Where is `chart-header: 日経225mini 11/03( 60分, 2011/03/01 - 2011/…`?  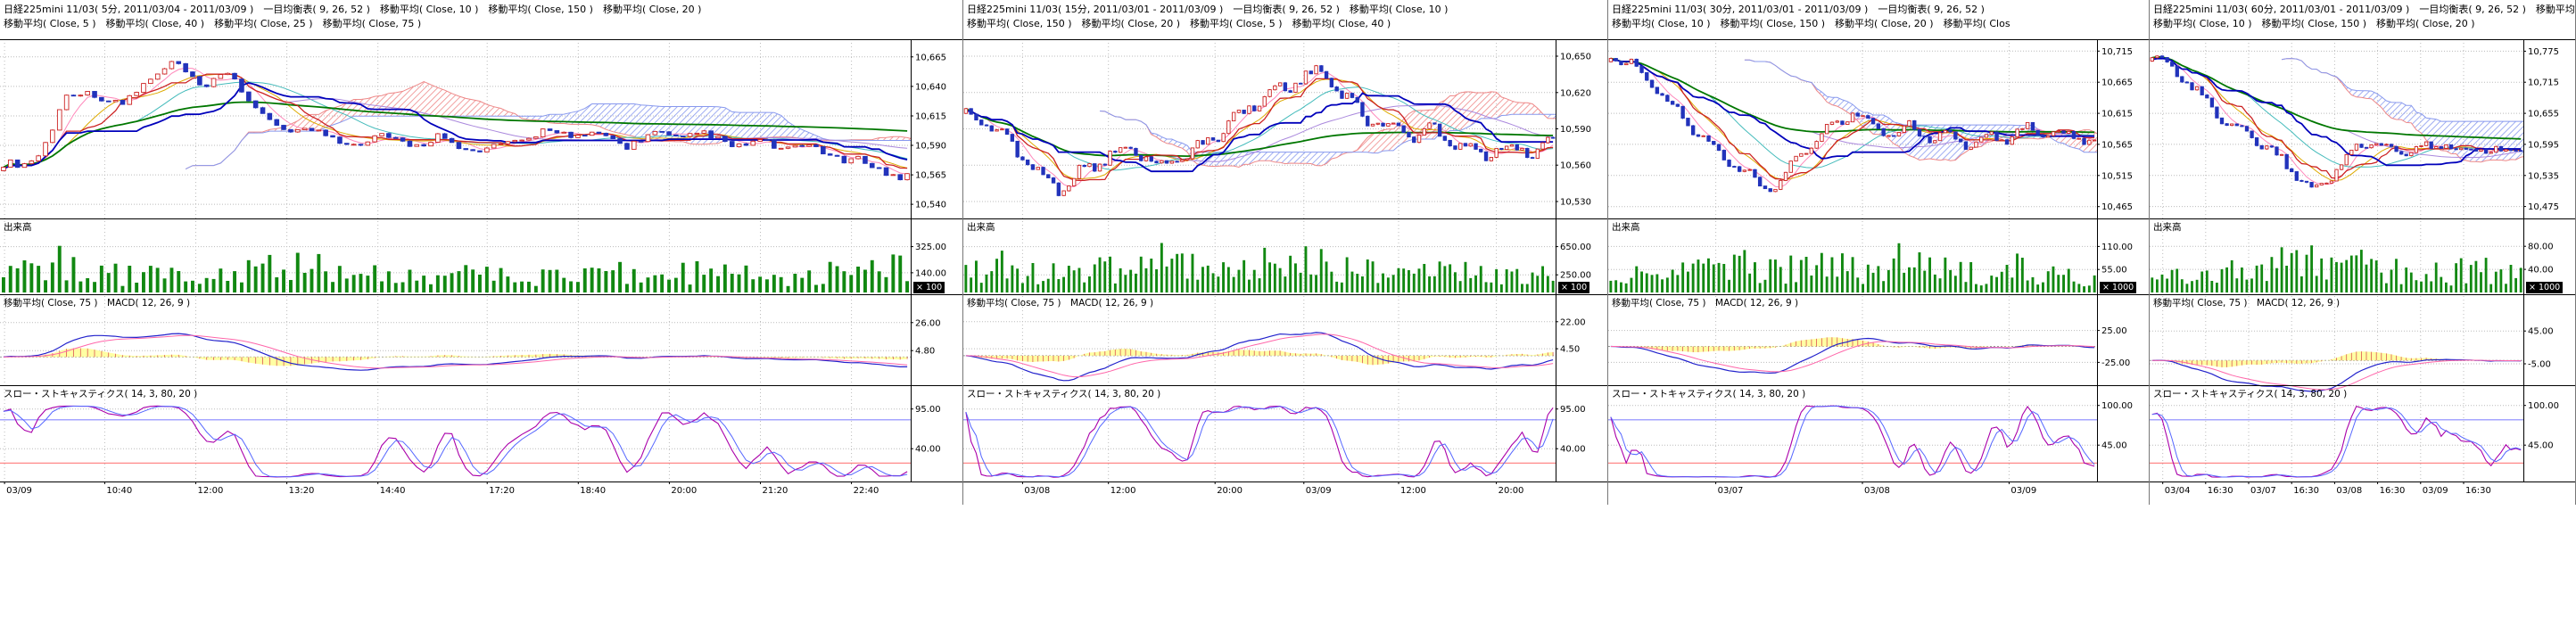
chart-header: 日経225mini 11/03( 60分, 2011/03/01 - 2011/… is located at coordinates (2362, 19).